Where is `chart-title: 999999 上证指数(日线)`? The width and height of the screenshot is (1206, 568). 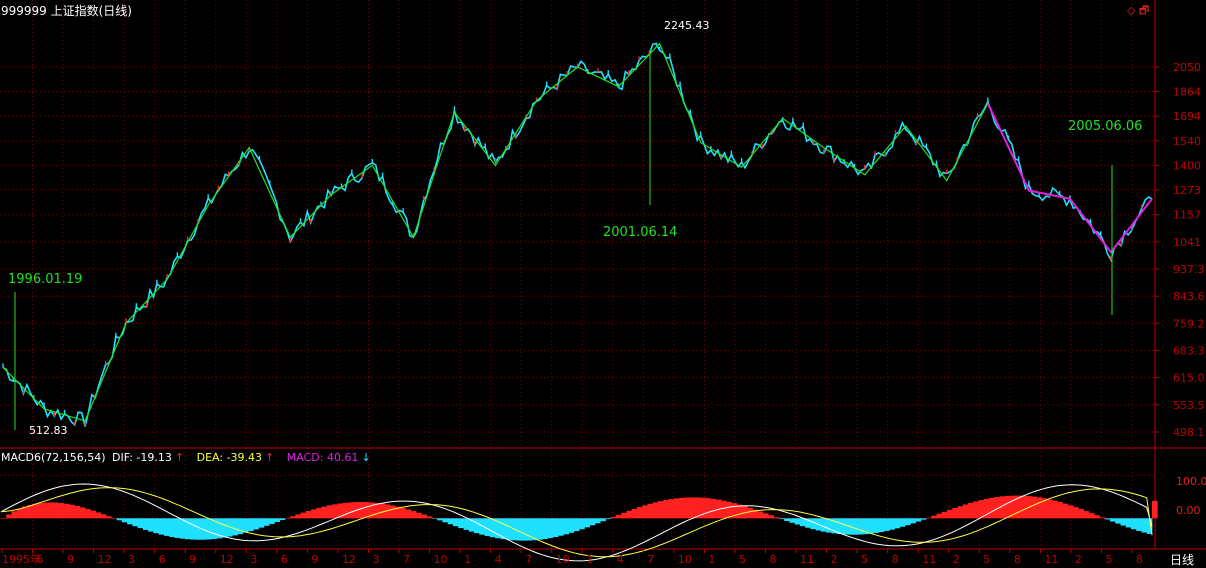 chart-title: 999999 上证指数(日线) is located at coordinates (66, 11).